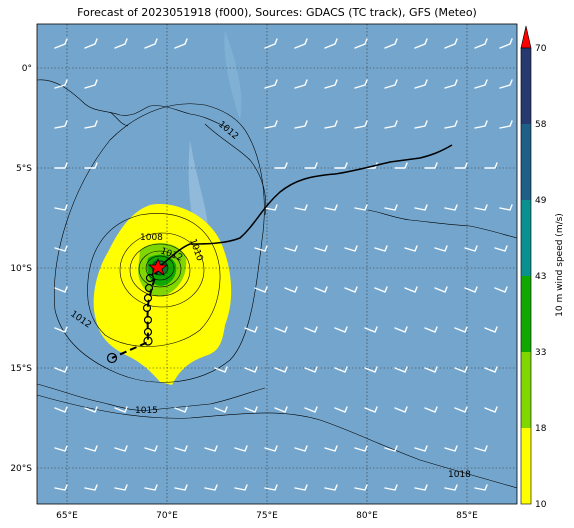  What do you see at coordinates (151, 238) in the screenshot?
I see `isobar-label-1008: 1008` at bounding box center [151, 238].